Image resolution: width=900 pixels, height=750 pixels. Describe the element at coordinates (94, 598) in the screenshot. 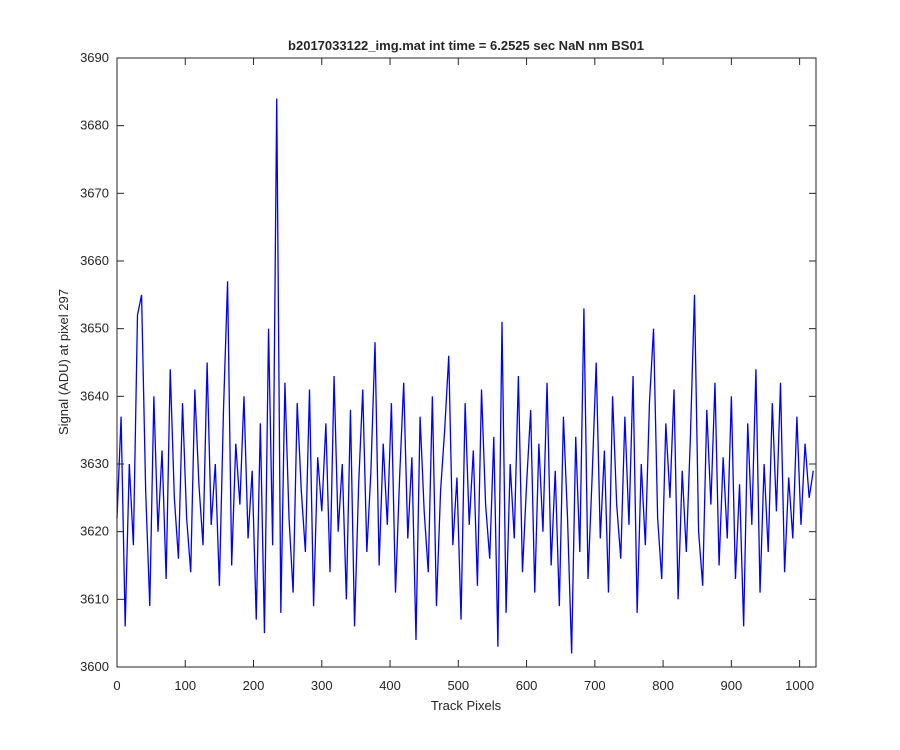

I see `y-tick-label: 3610` at that location.